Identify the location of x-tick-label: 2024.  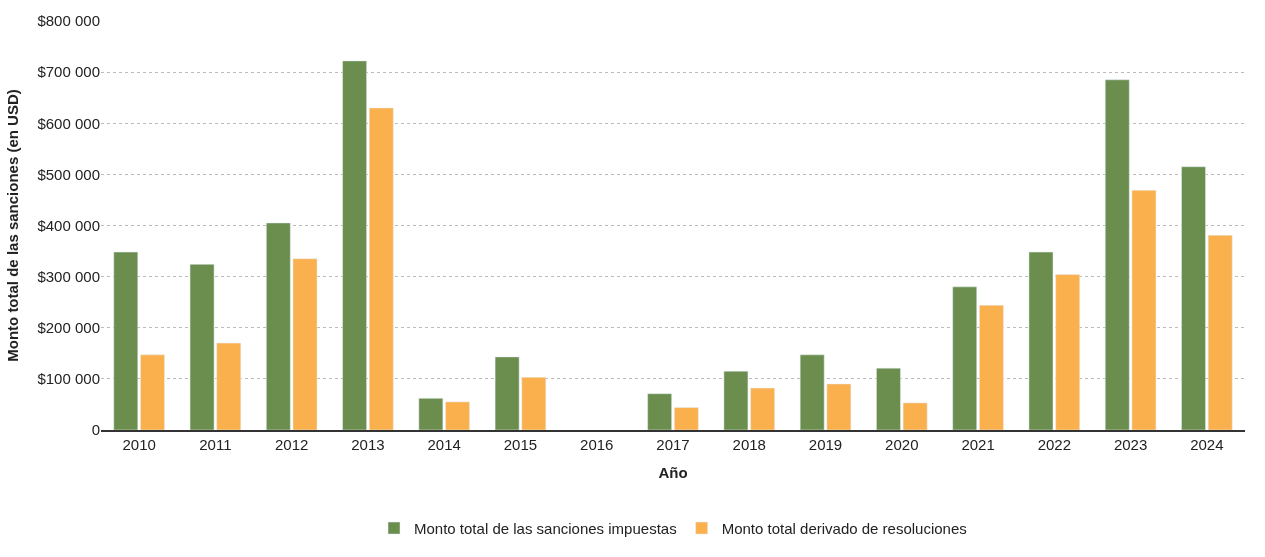
(1207, 444).